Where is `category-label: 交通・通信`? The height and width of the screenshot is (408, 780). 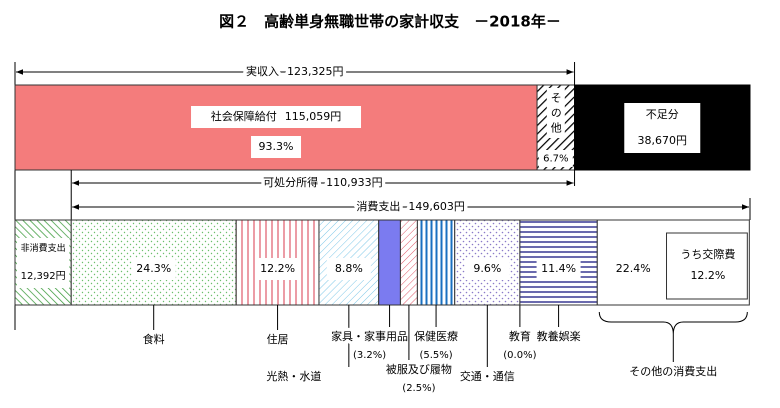
category-label: 交通・通信 is located at coordinates (487, 376).